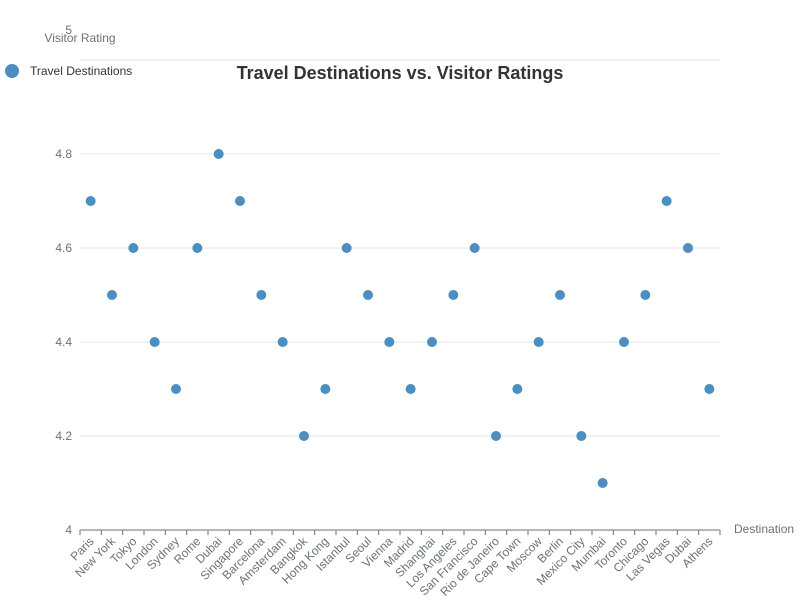 The height and width of the screenshot is (600, 800). What do you see at coordinates (63, 154) in the screenshot?
I see `y-tick-label: 4.8` at bounding box center [63, 154].